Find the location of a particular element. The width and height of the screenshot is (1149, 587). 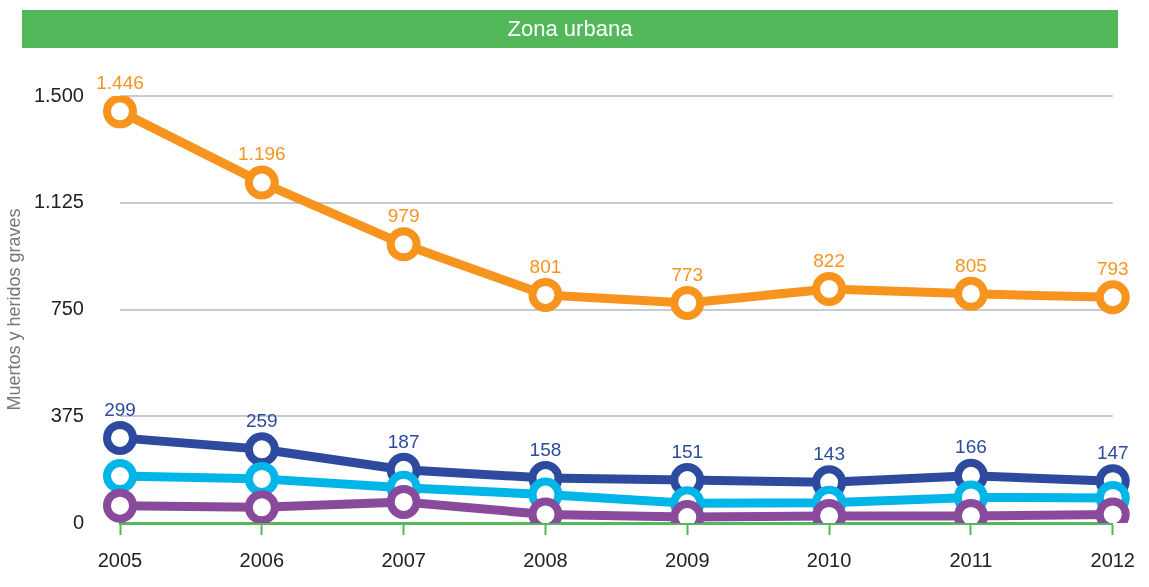

data-label: 158 is located at coordinates (545, 449).